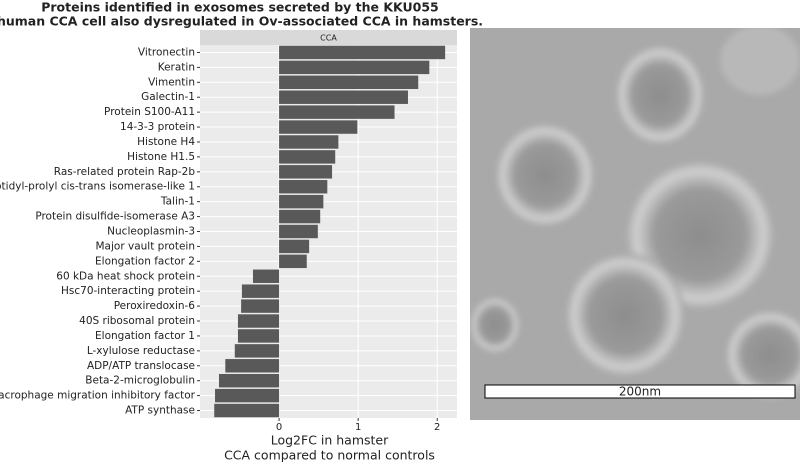 Image resolution: width=800 pixels, height=464 pixels. Describe the element at coordinates (149, 112) in the screenshot. I see `y-tick-label: Protein S100-A11` at that location.